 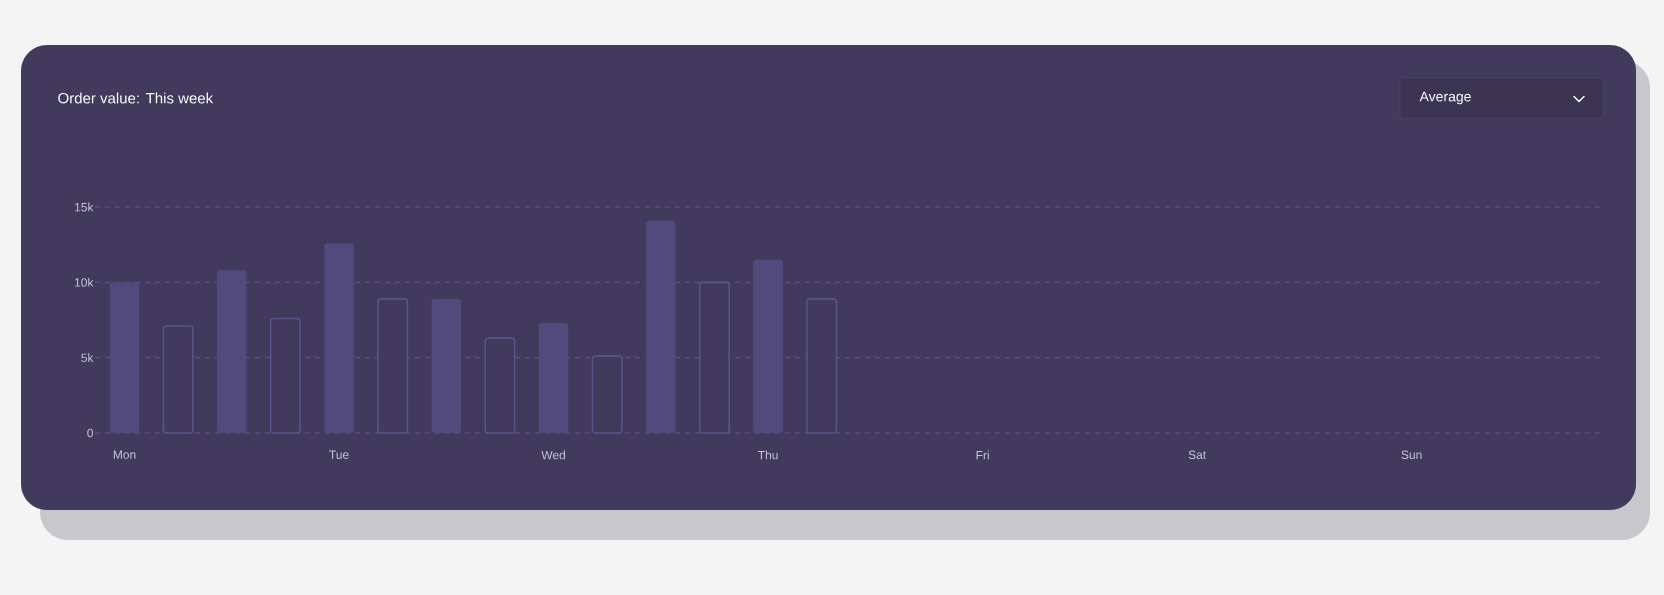 What do you see at coordinates (87, 358) in the screenshot?
I see `y-tick-label: 5k` at bounding box center [87, 358].